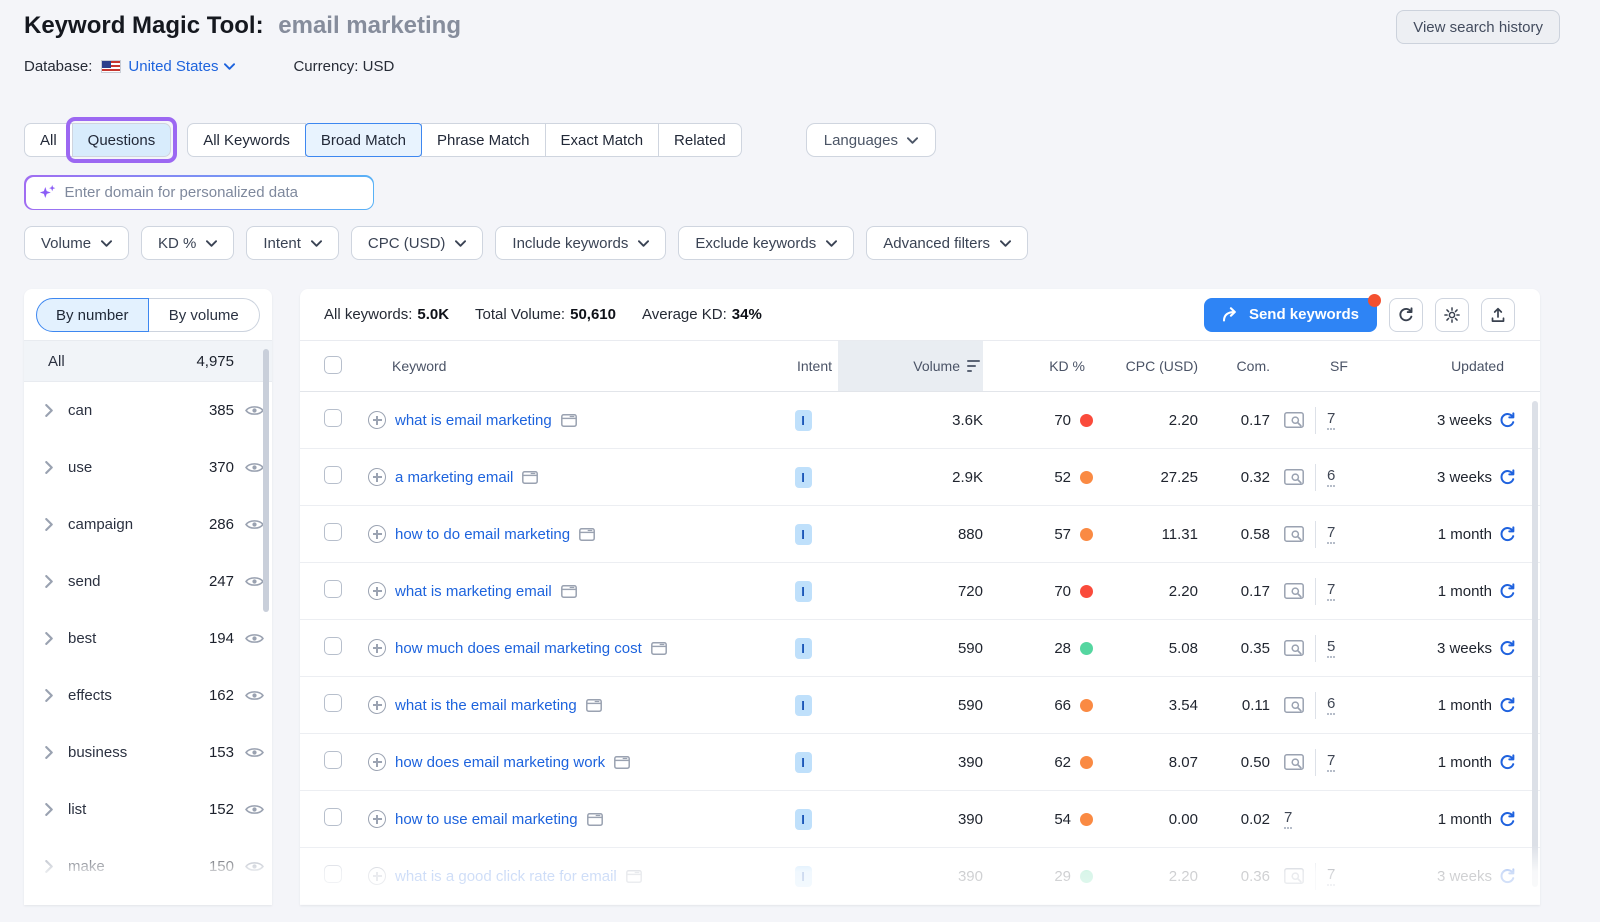 The height and width of the screenshot is (922, 1600). I want to click on domain-input, so click(212, 192).